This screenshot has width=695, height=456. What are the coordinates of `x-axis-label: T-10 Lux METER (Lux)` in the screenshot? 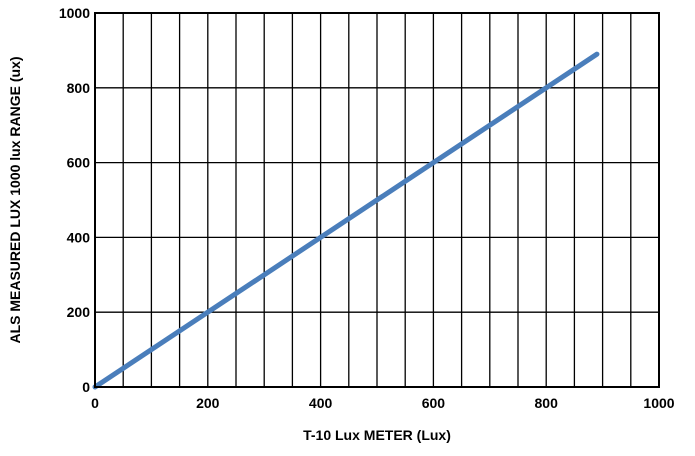 It's located at (377, 435).